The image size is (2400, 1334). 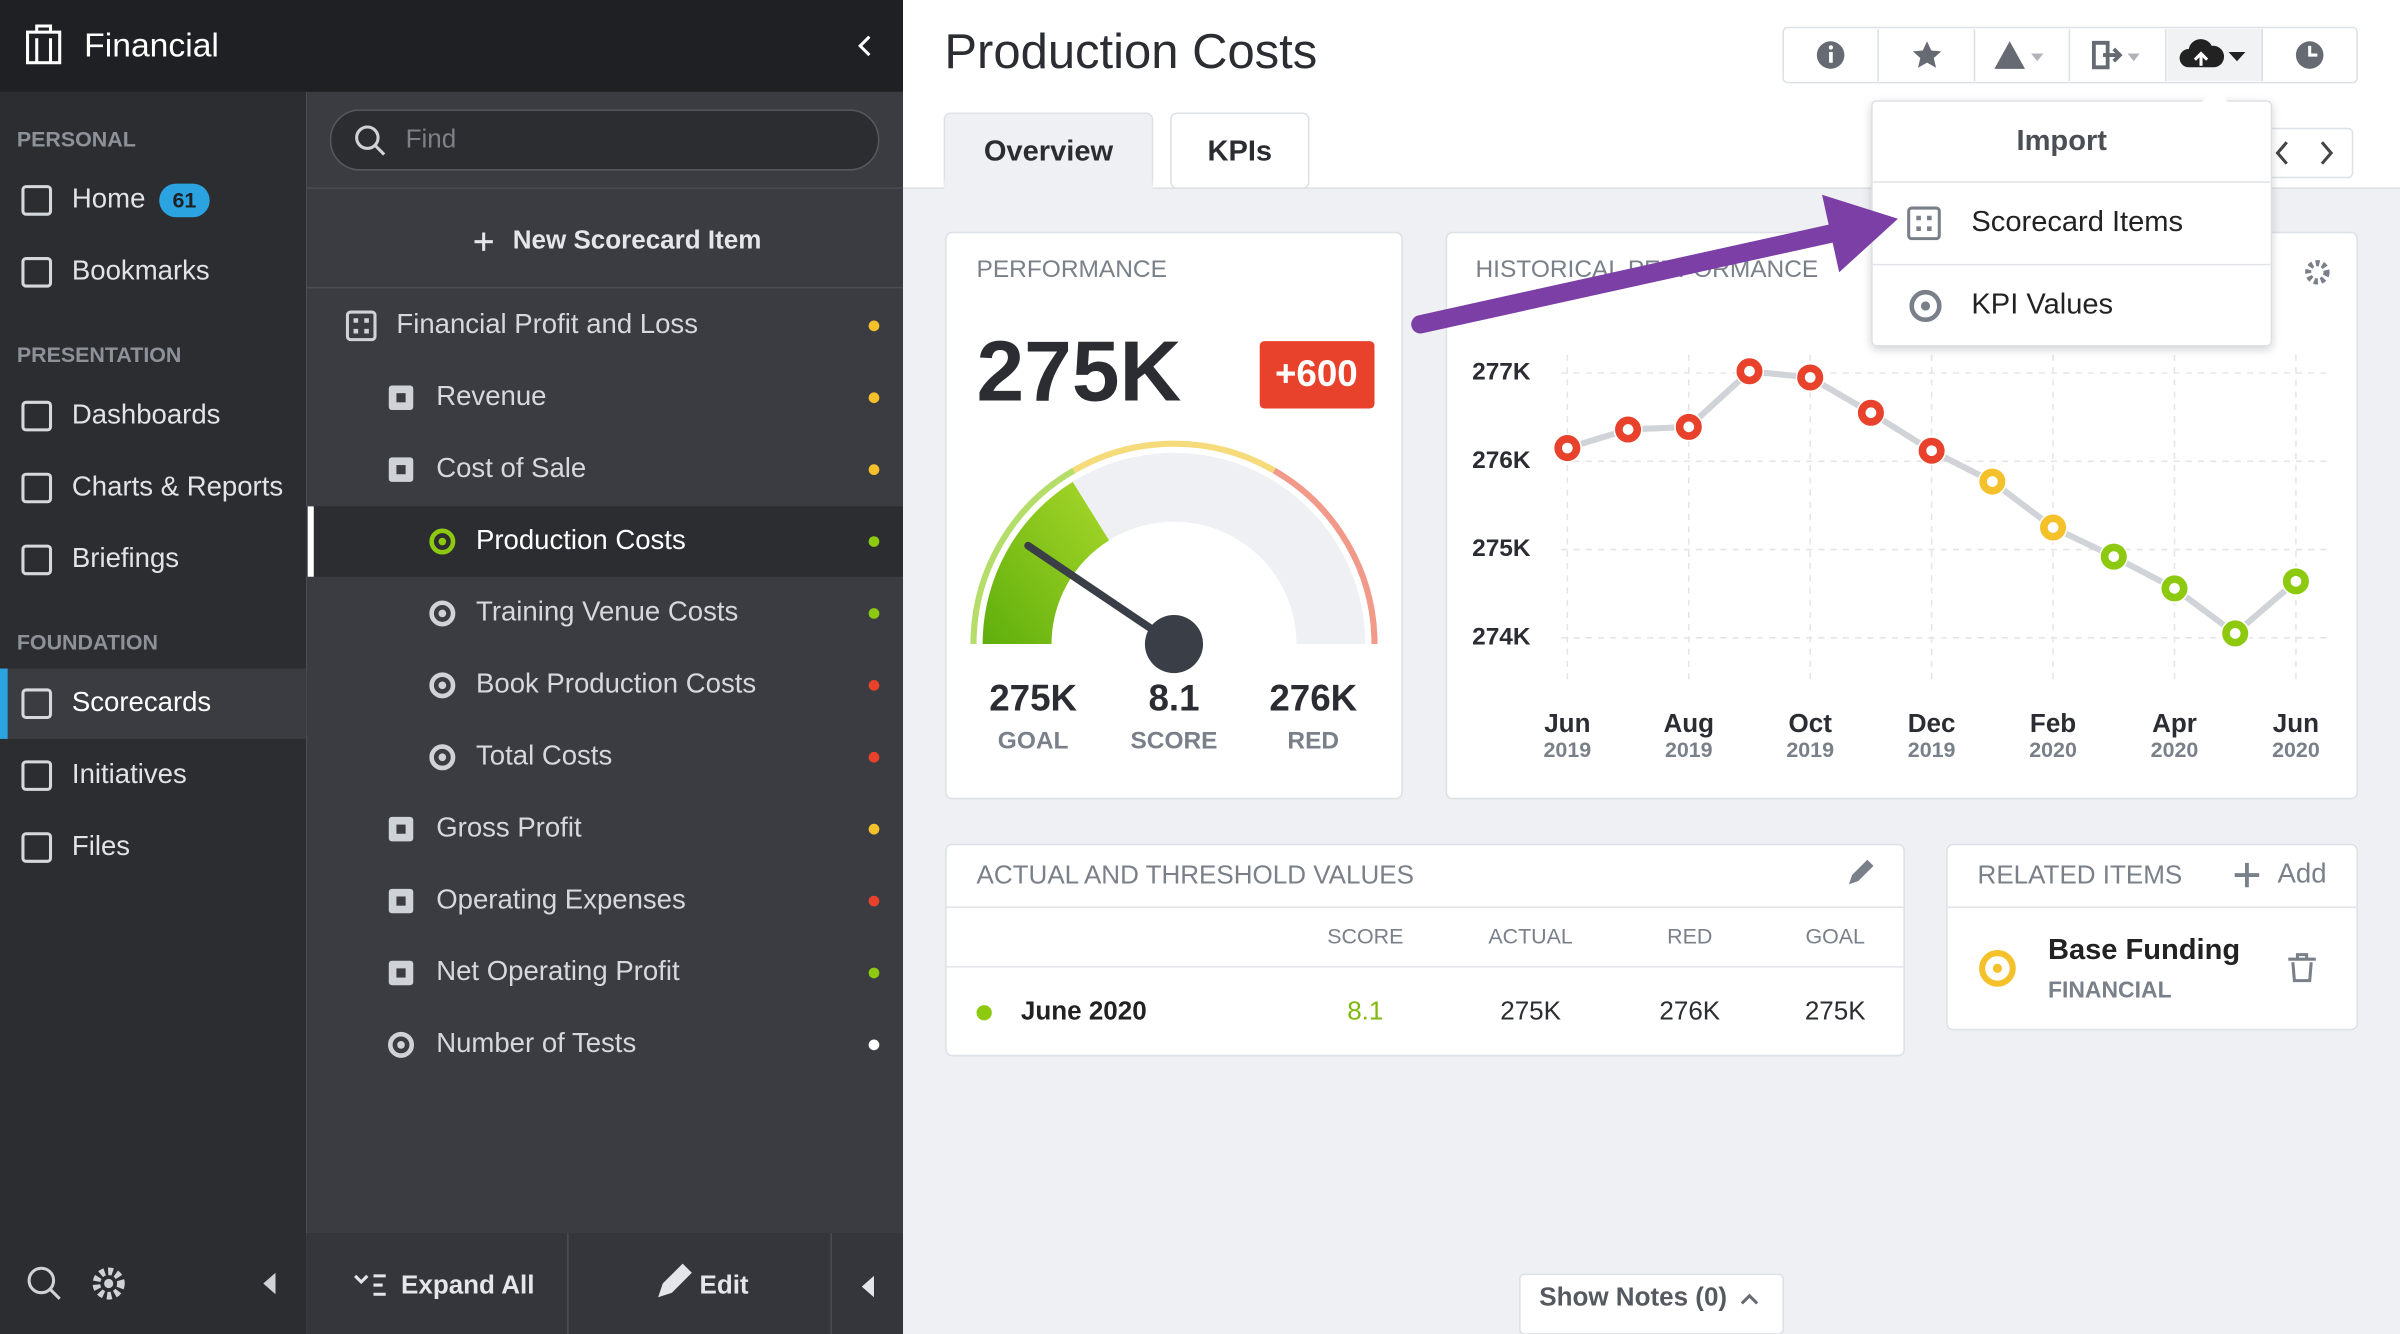 I want to click on objective-icon, so click(x=401, y=973).